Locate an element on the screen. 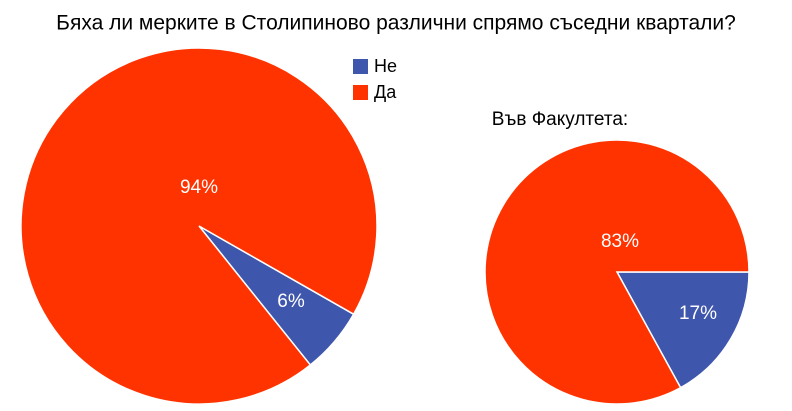 This screenshot has height=411, width=792. legend-label: Не is located at coordinates (385, 66).